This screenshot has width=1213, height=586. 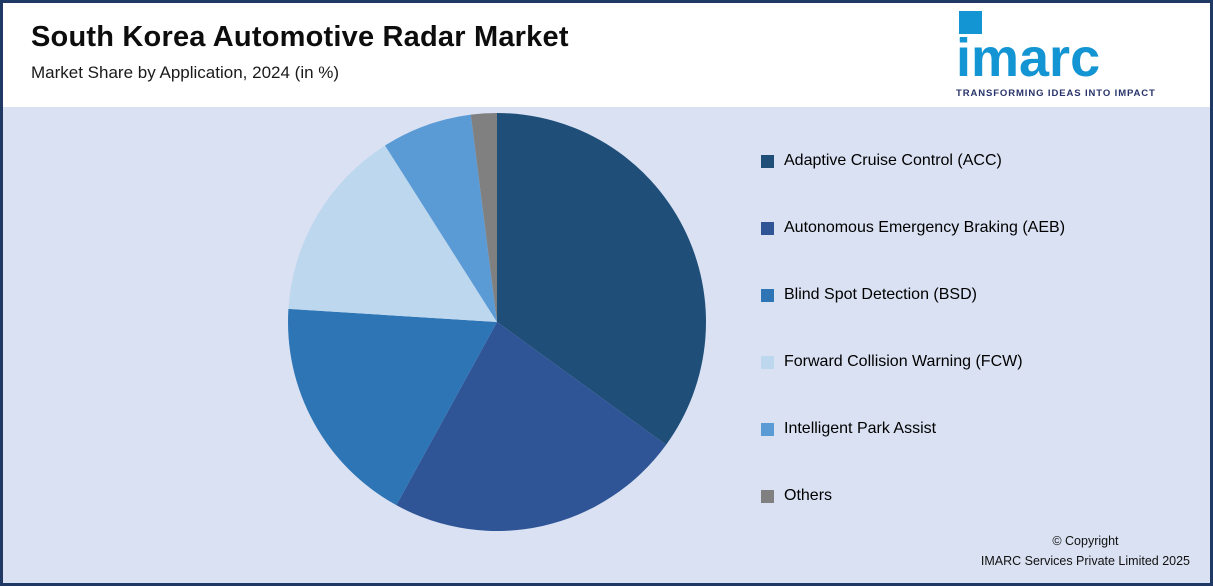 I want to click on legend-item: Forward Collision Warning (FCW), so click(x=913, y=362).